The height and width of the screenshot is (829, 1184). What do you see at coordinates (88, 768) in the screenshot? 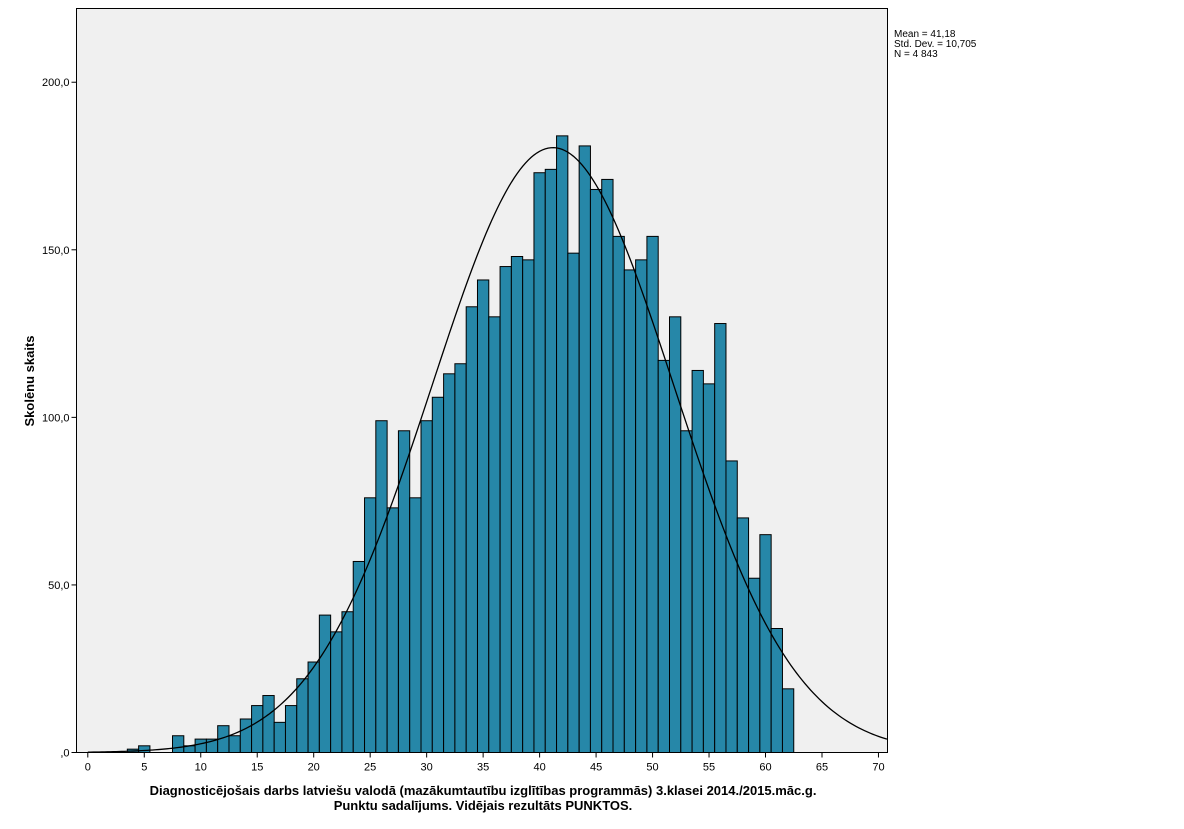
I see `x-tick-label: 0` at bounding box center [88, 768].